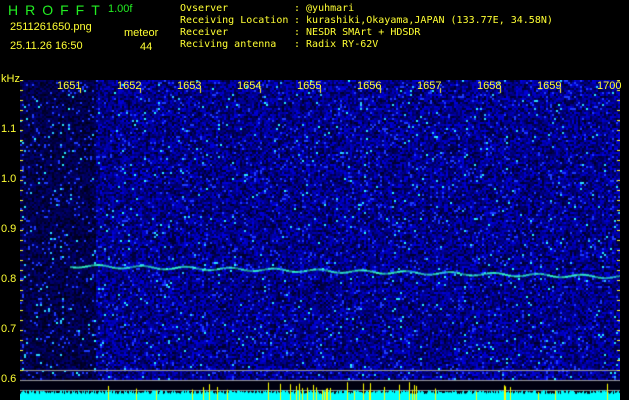  I want to click on info-value: : Radix RY-62V, so click(336, 44).